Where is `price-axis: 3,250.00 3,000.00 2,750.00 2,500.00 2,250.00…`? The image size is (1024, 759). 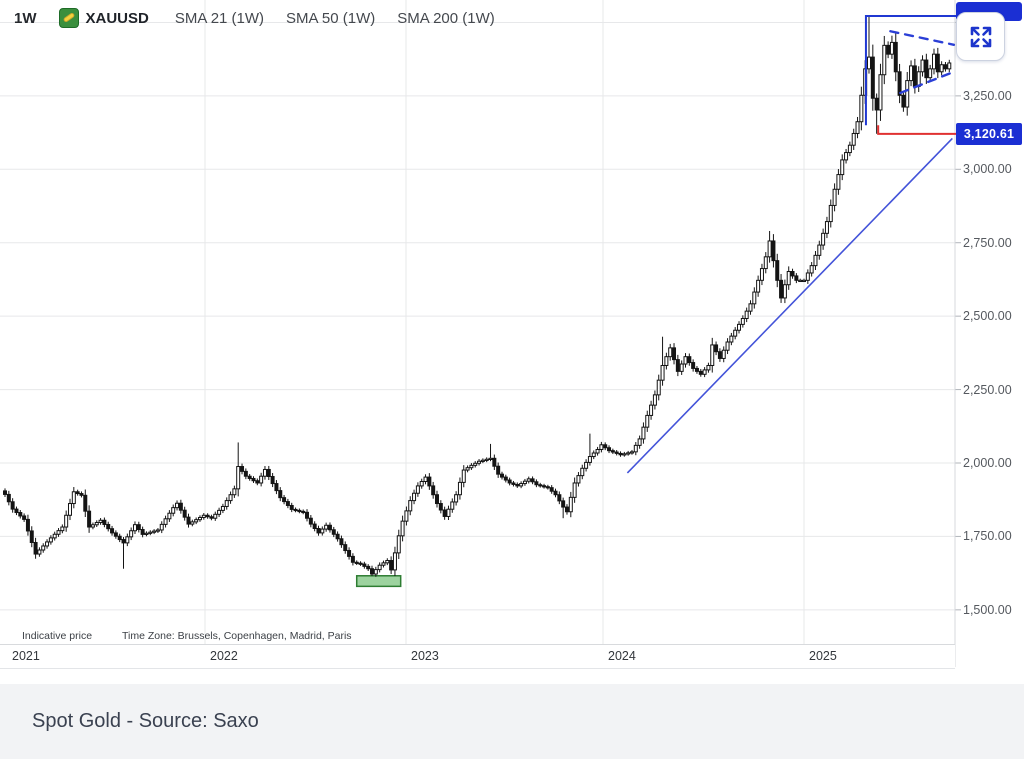 price-axis: 3,250.00 3,000.00 2,750.00 2,500.00 2,250.00… is located at coordinates (989, 334).